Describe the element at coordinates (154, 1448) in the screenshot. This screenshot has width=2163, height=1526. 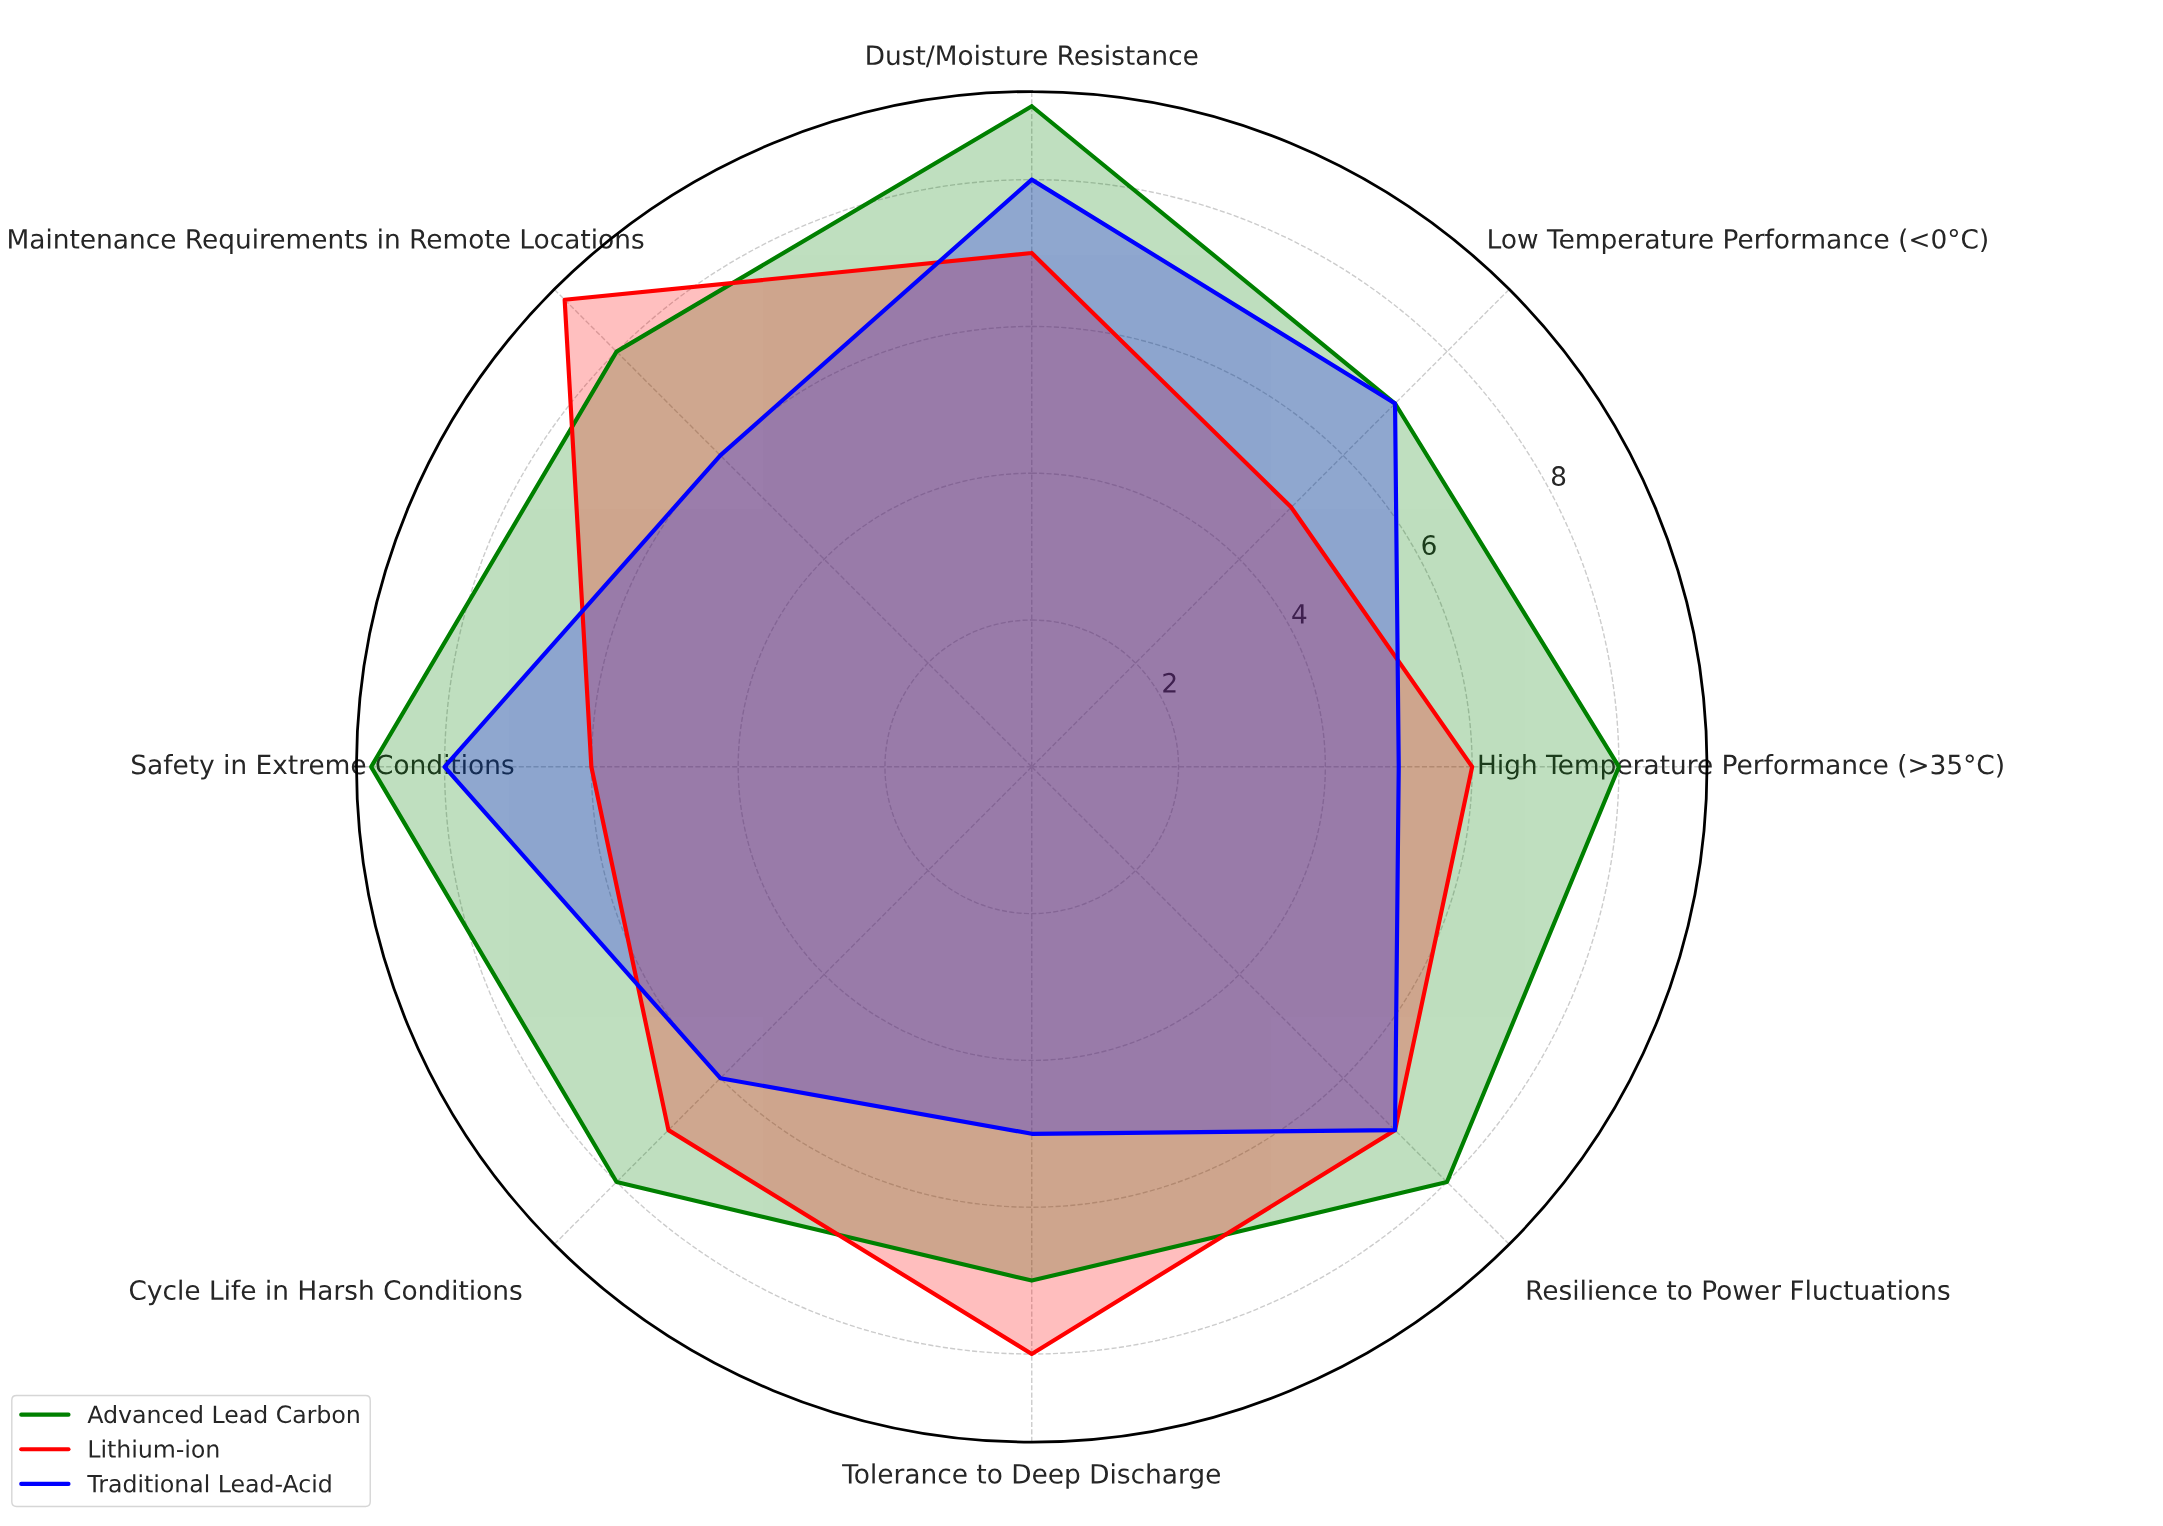
I see `legend-label: Lithium-ion` at that location.